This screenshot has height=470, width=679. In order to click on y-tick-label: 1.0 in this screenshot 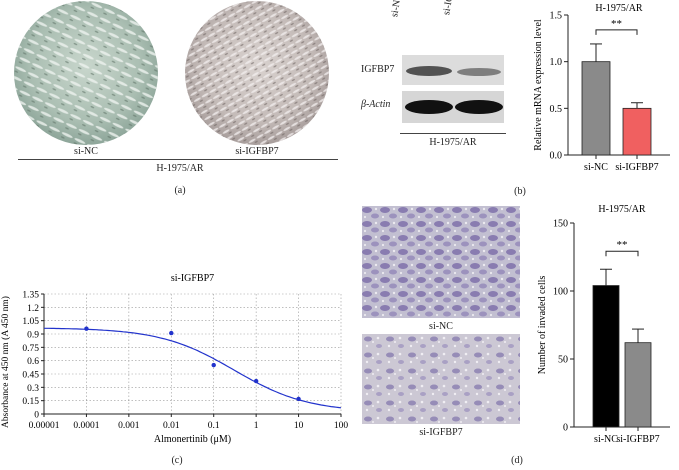, I will do `click(556, 62)`.